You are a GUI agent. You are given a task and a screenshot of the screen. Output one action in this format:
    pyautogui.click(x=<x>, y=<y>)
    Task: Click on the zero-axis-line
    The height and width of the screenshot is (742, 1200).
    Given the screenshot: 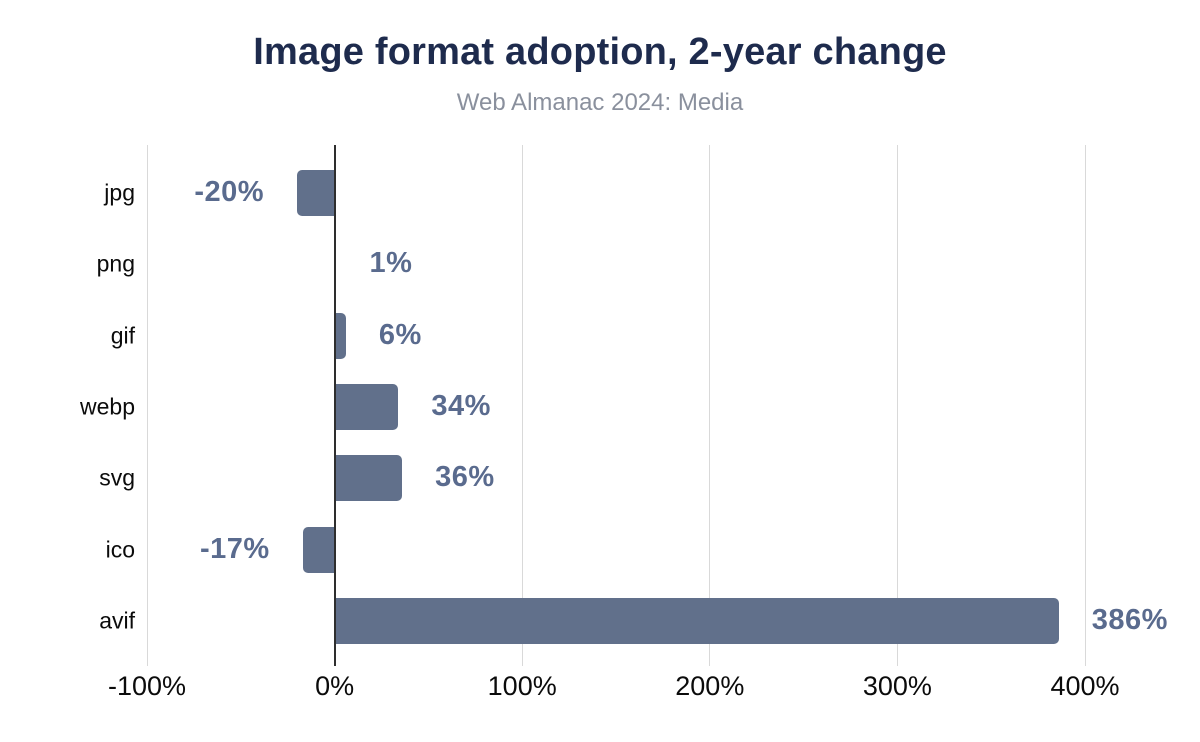 What is the action you would take?
    pyautogui.click(x=334, y=405)
    